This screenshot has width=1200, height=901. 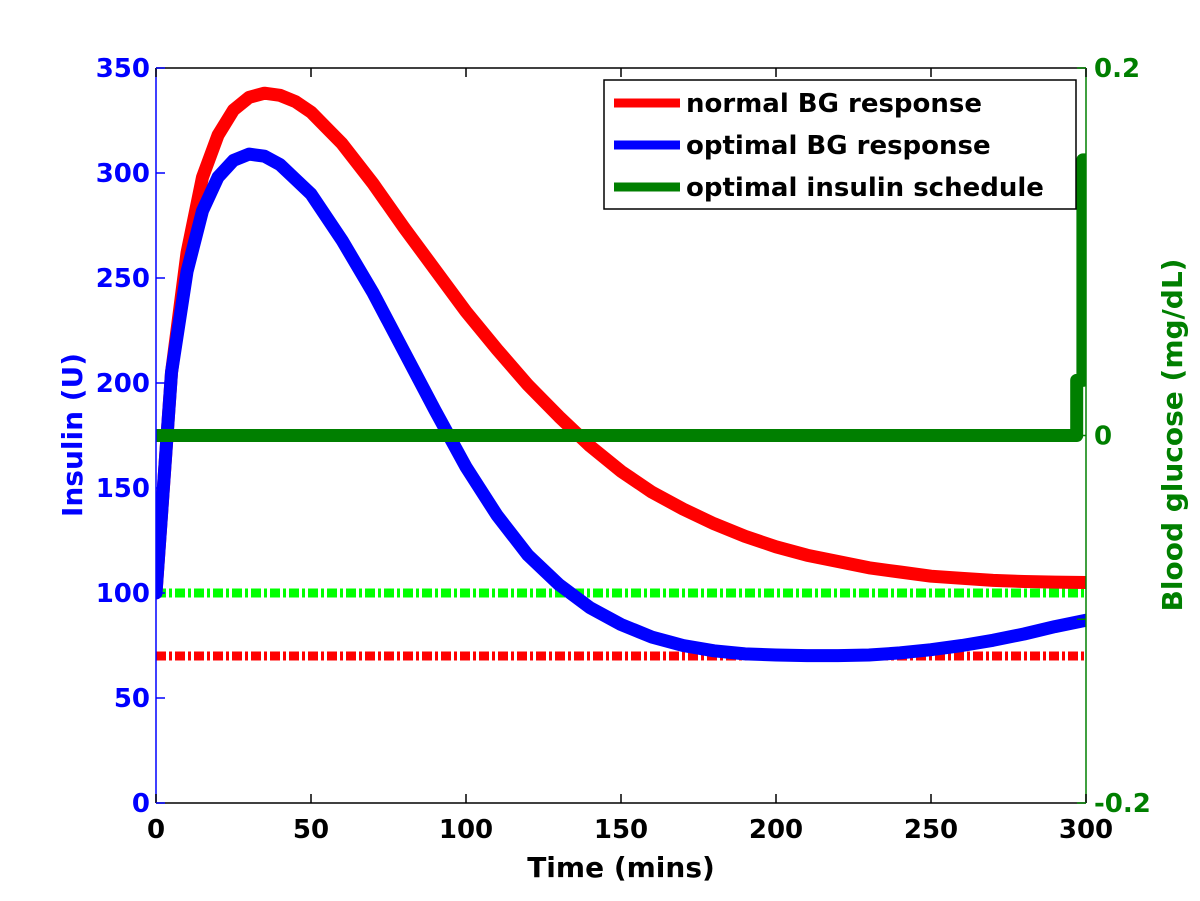 I want to click on x-axis-title: Time (mins), so click(x=621, y=867).